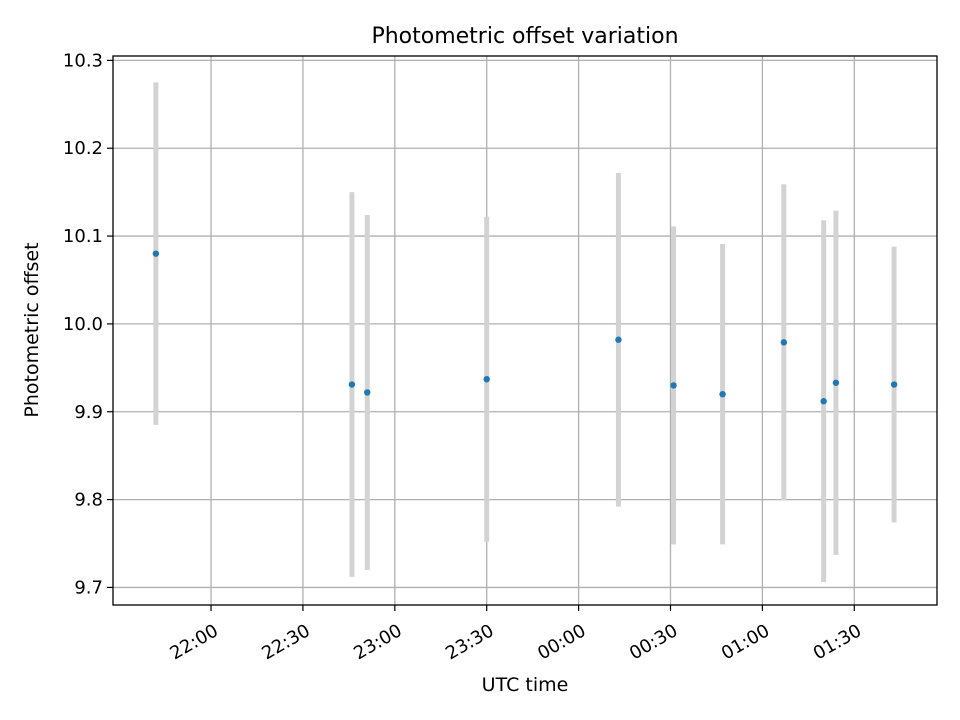  What do you see at coordinates (83, 60) in the screenshot?
I see `y-tick-label: 10.3` at bounding box center [83, 60].